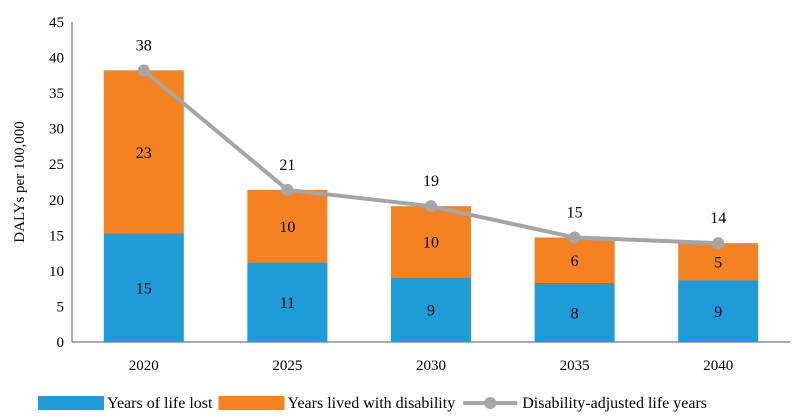  I want to click on y-tick-labels: 0 5 10 15 20 25 30 35 40 45, so click(56, 183).